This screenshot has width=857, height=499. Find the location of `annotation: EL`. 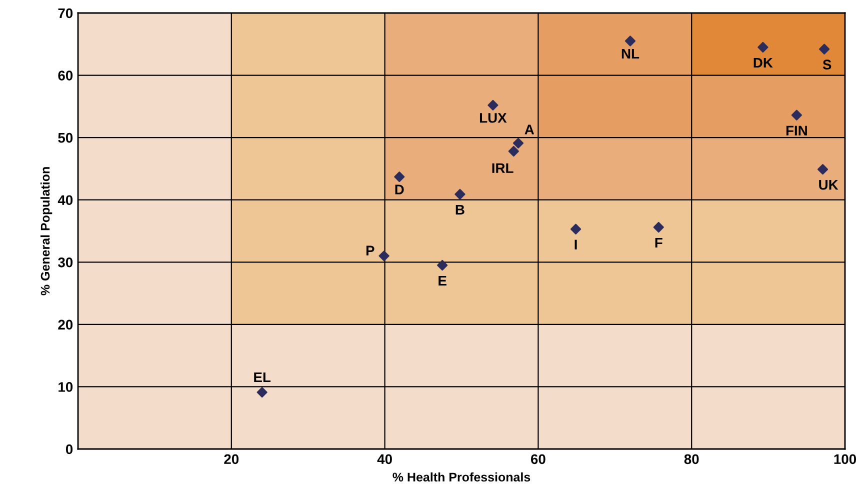

annotation: EL is located at coordinates (262, 377).